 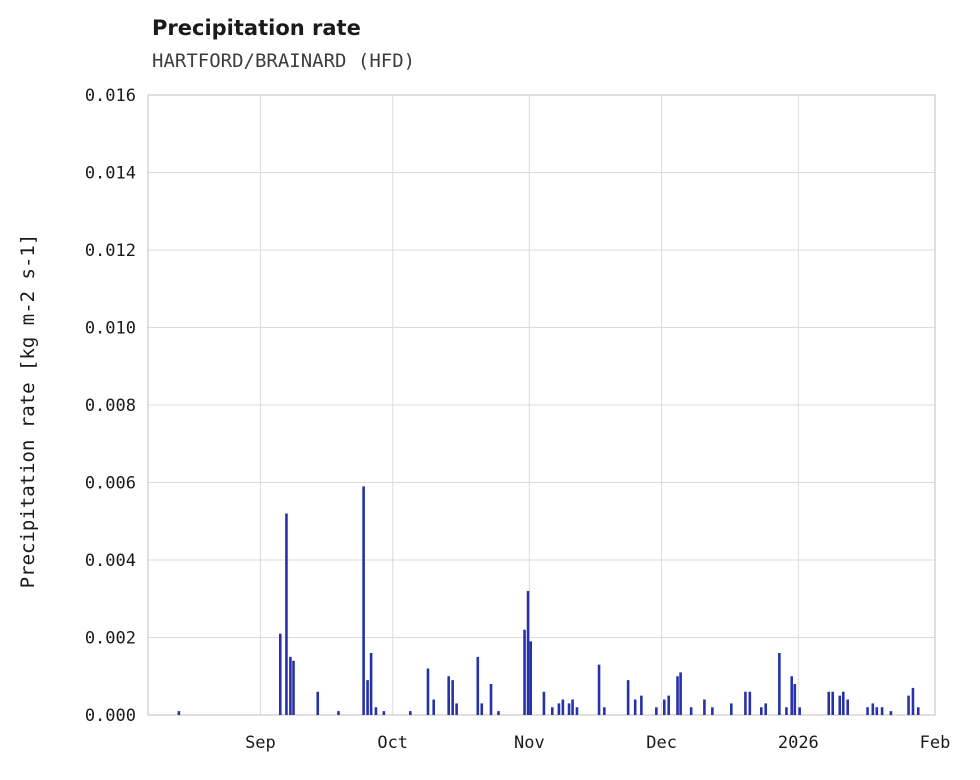 What do you see at coordinates (110, 561) in the screenshot?
I see `svg-text: 0.004` at bounding box center [110, 561].